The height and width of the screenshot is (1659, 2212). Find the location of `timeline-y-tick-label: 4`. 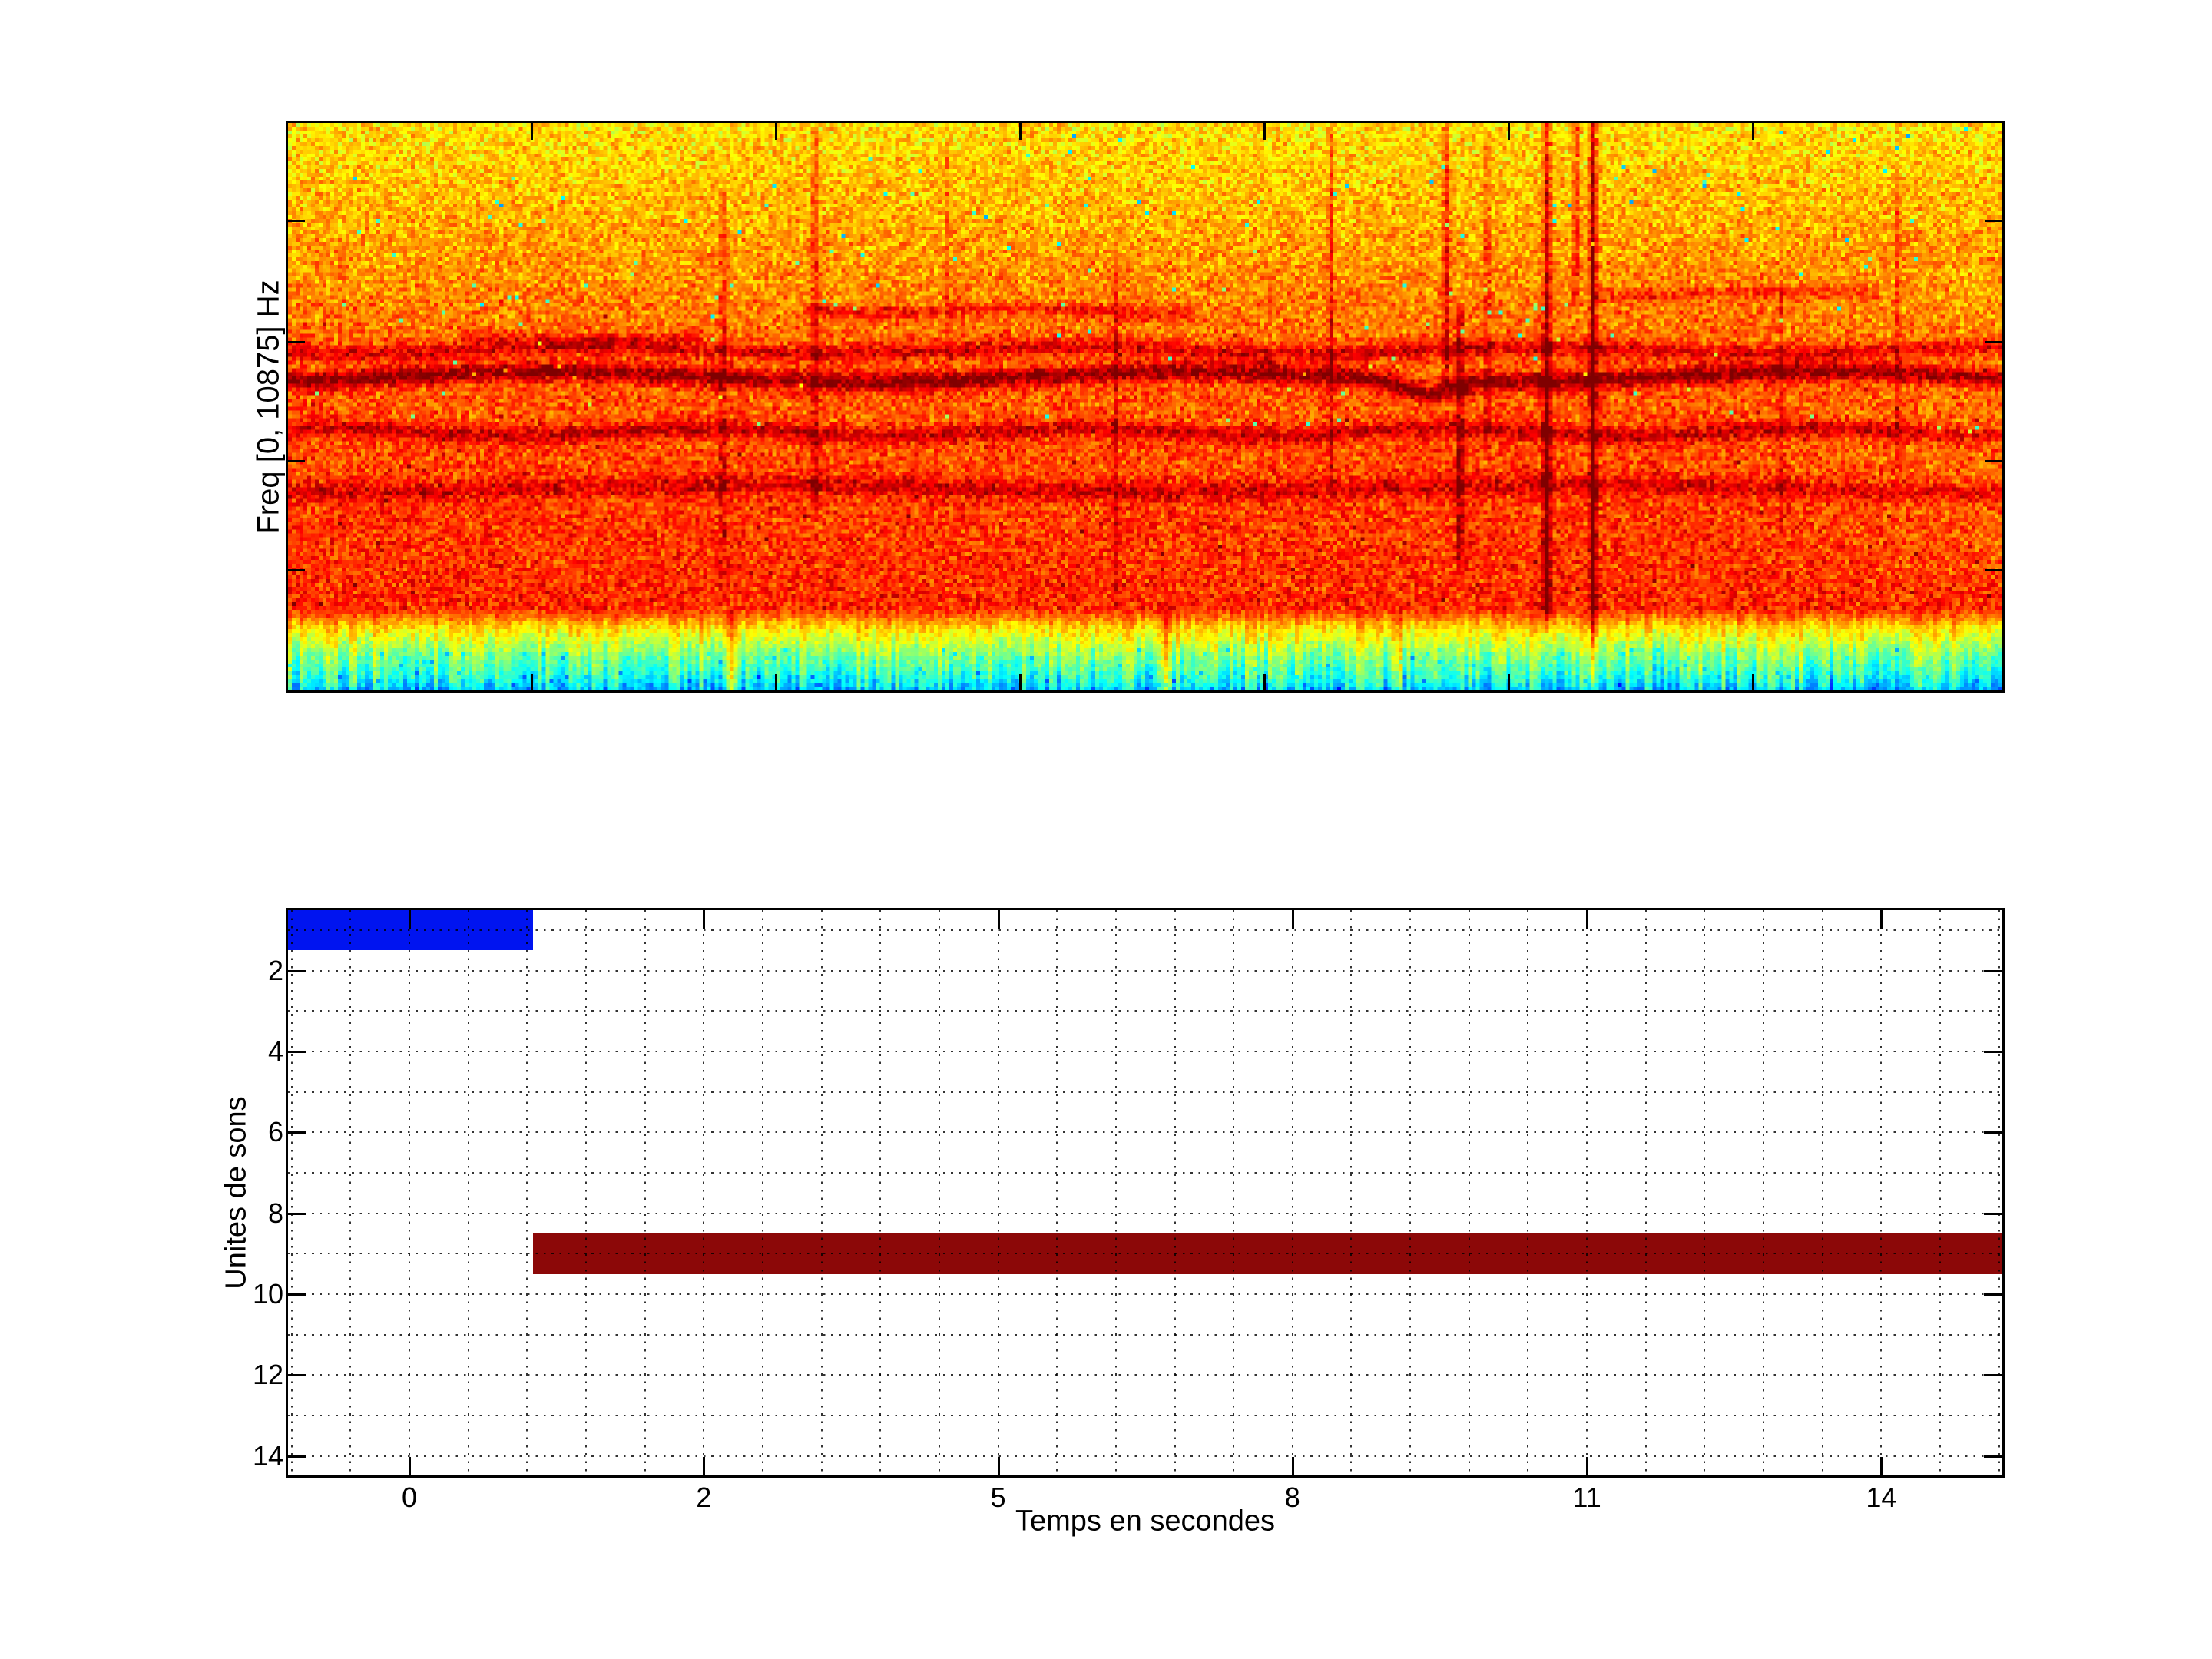

timeline-y-tick-label: 4 is located at coordinates (275, 1051).